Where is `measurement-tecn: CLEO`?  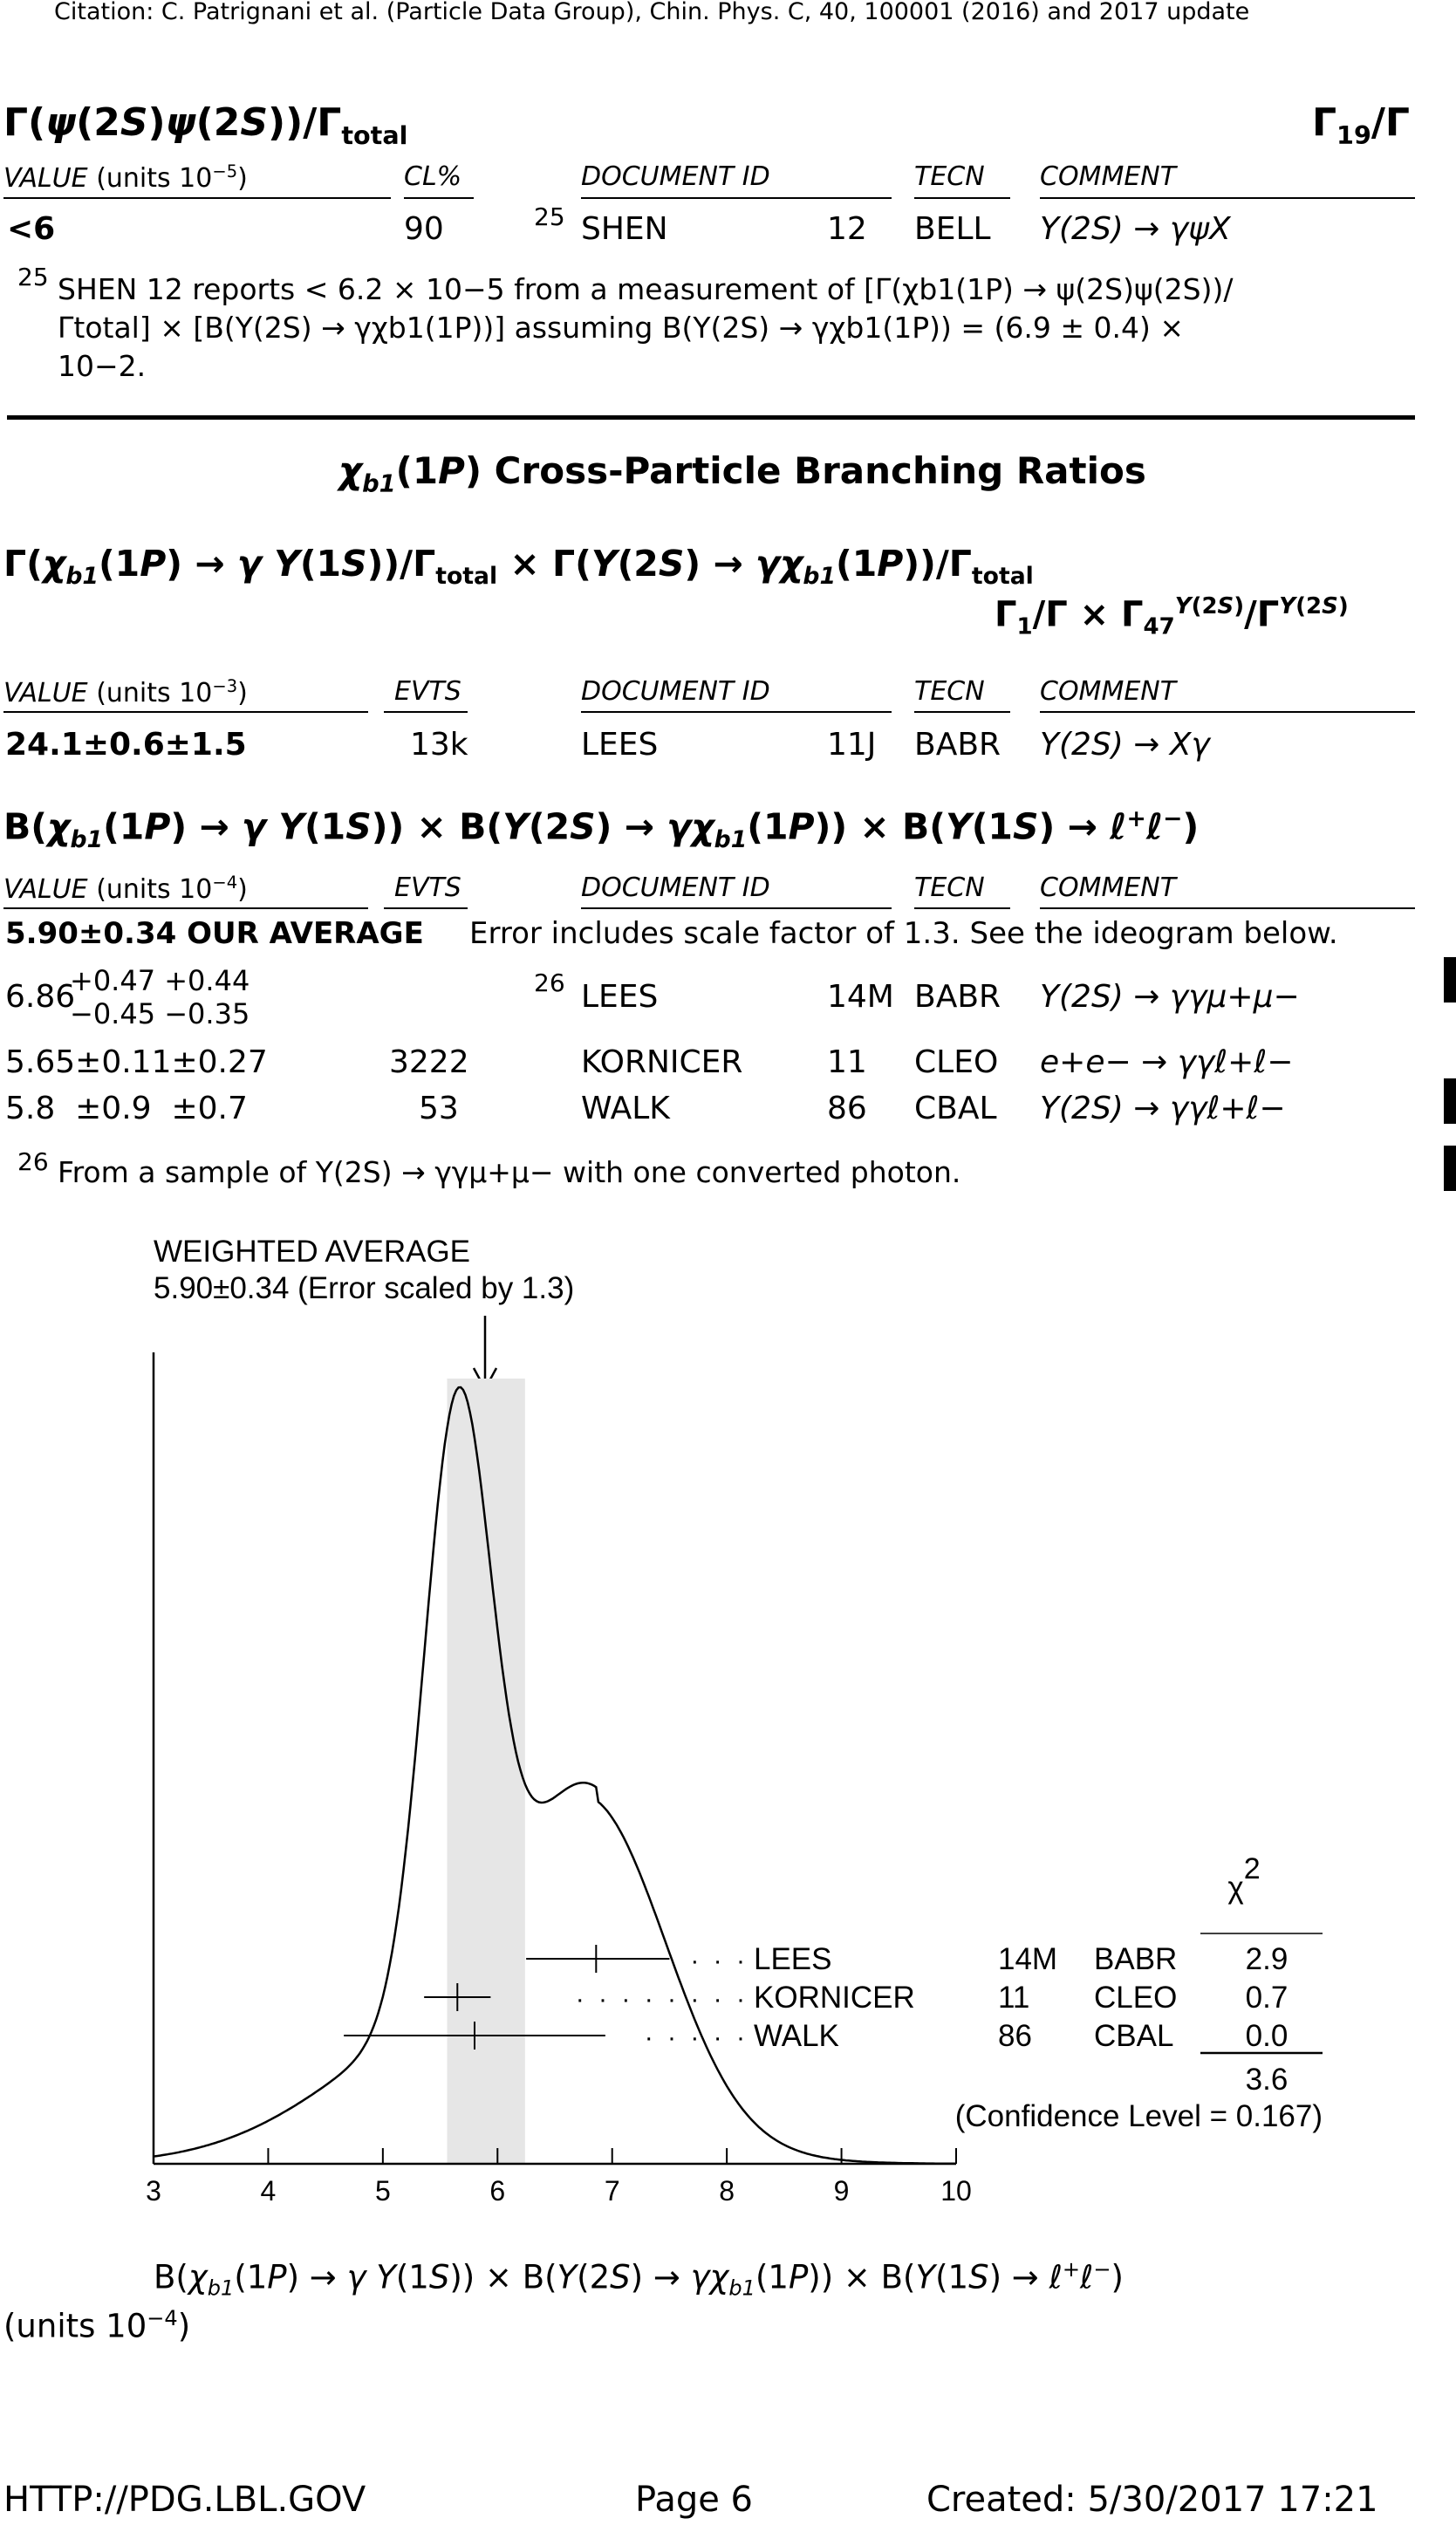 measurement-tecn: CLEO is located at coordinates (1135, 1998).